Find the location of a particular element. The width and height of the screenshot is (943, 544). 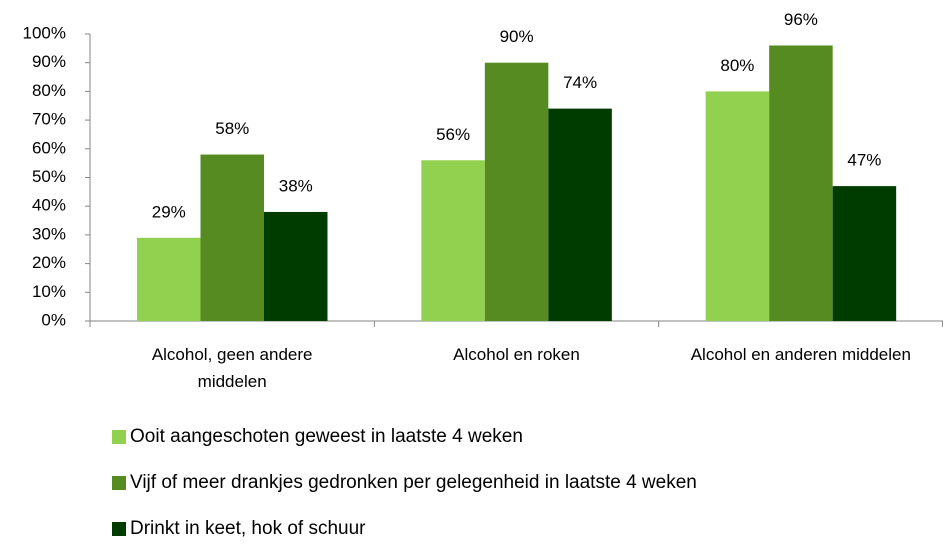

x-tick-label: Alcohol en roken is located at coordinates (516, 354).